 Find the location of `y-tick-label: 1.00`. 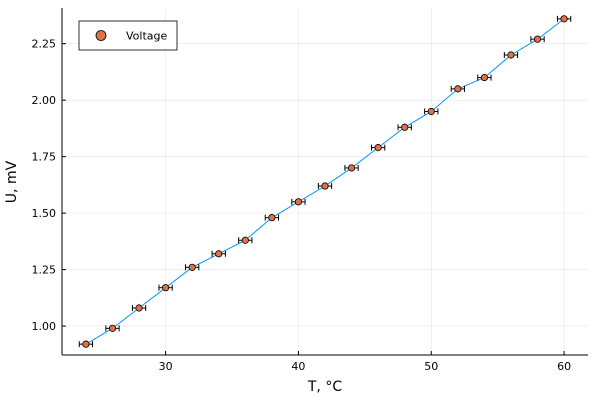

y-tick-label: 1.00 is located at coordinates (44, 326).